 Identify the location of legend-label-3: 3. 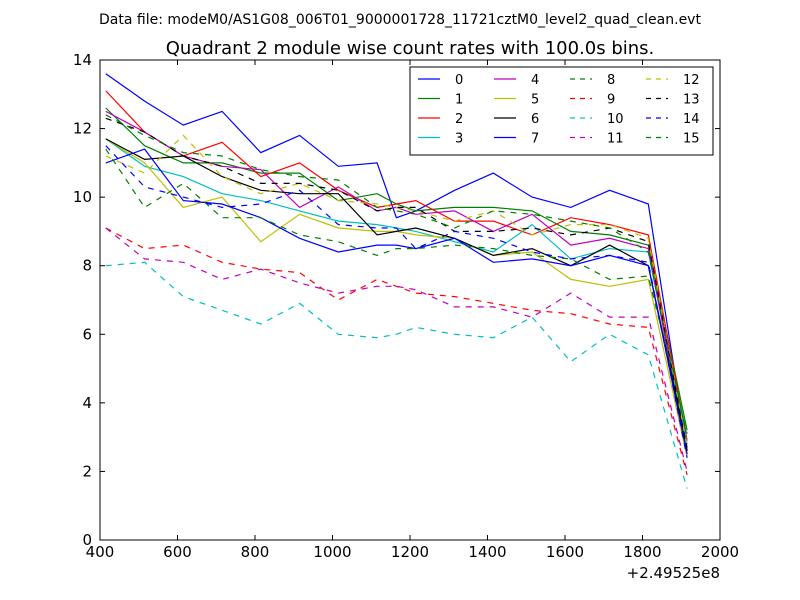
(459, 139).